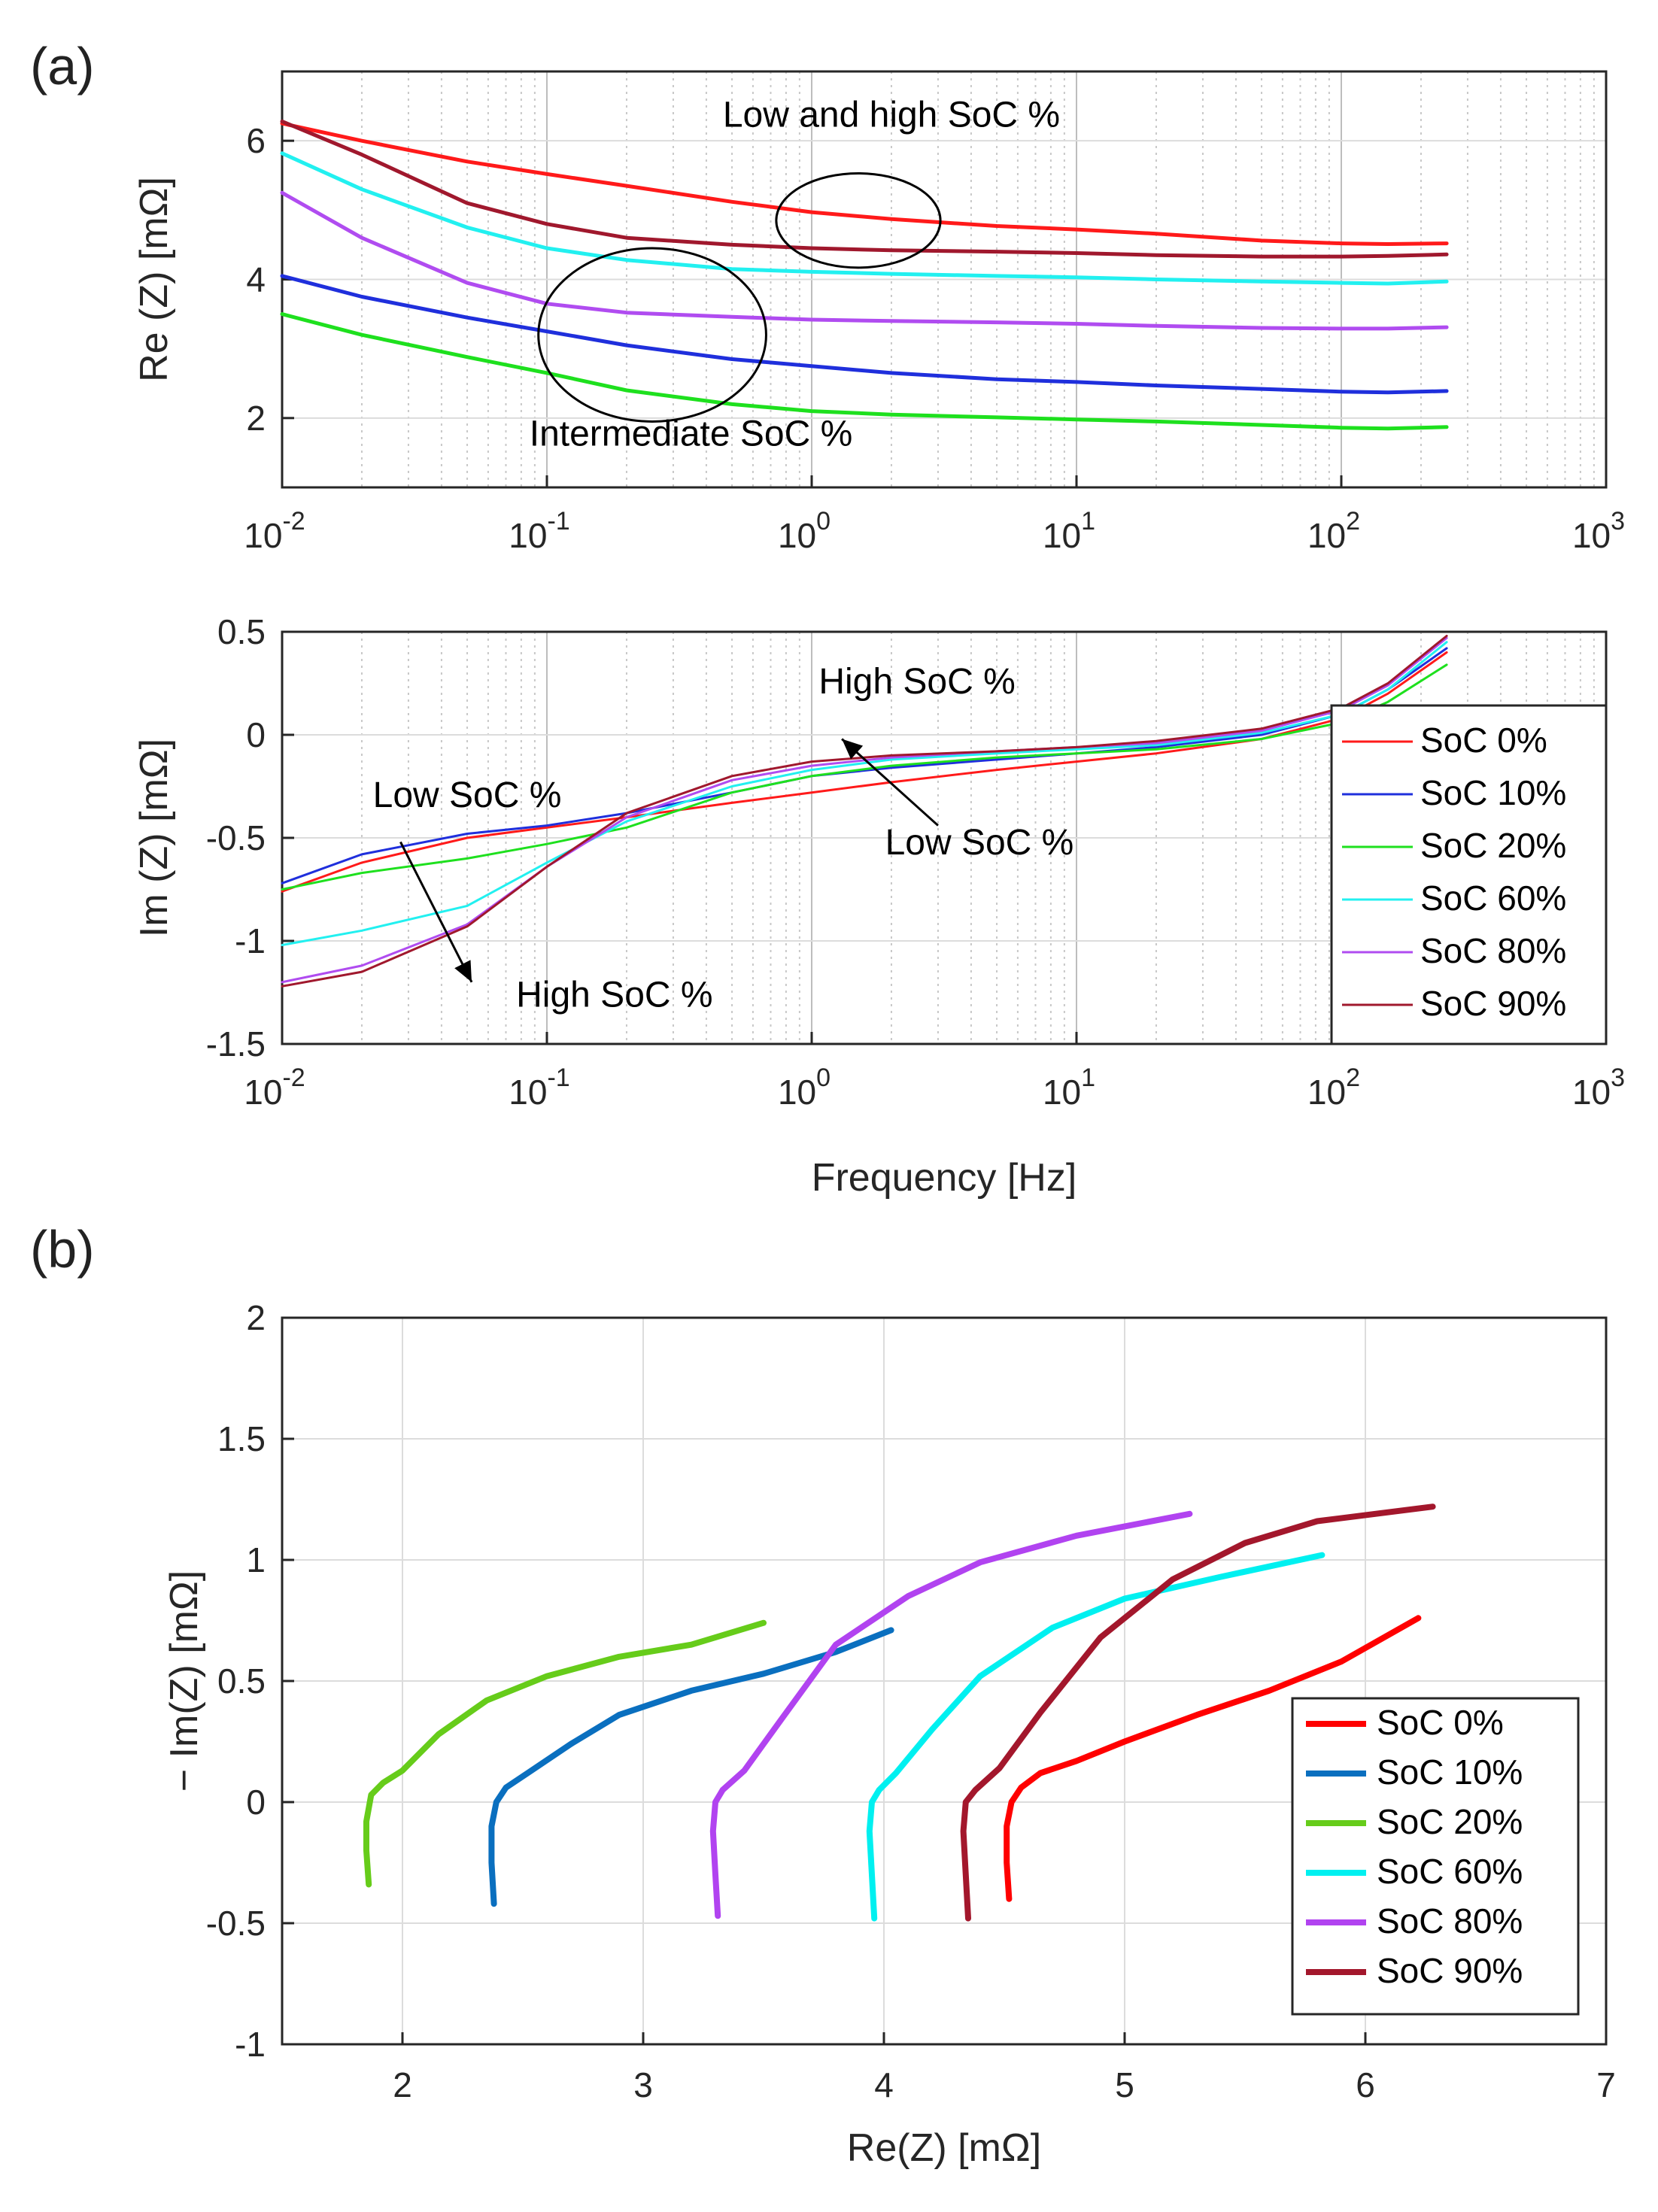  Describe the element at coordinates (256, 1559) in the screenshot. I see `y-tick-label: 1` at that location.